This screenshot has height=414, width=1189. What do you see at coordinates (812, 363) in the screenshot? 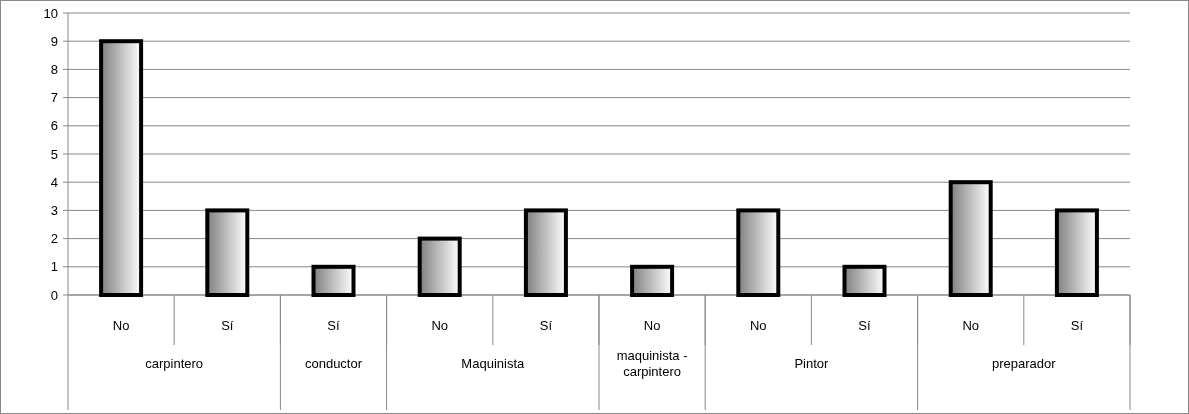
I see `text: Pintor` at bounding box center [812, 363].